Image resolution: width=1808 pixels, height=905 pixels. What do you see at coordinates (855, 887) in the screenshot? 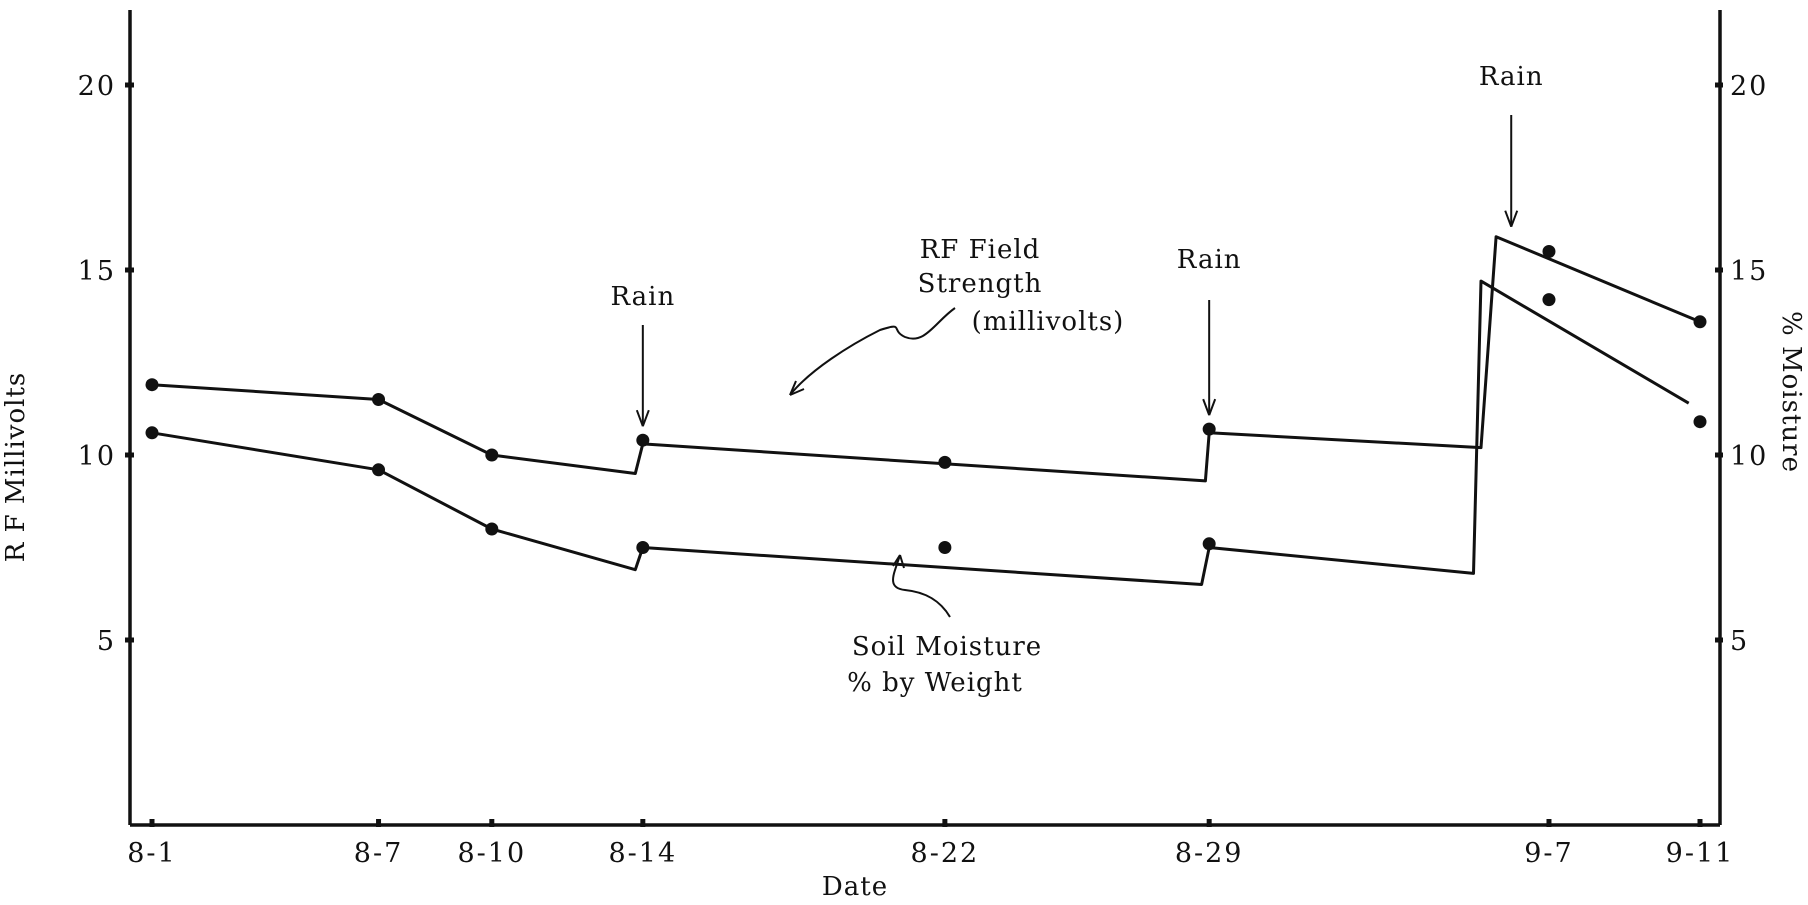
I see `x-axis-title: Date` at bounding box center [855, 887].